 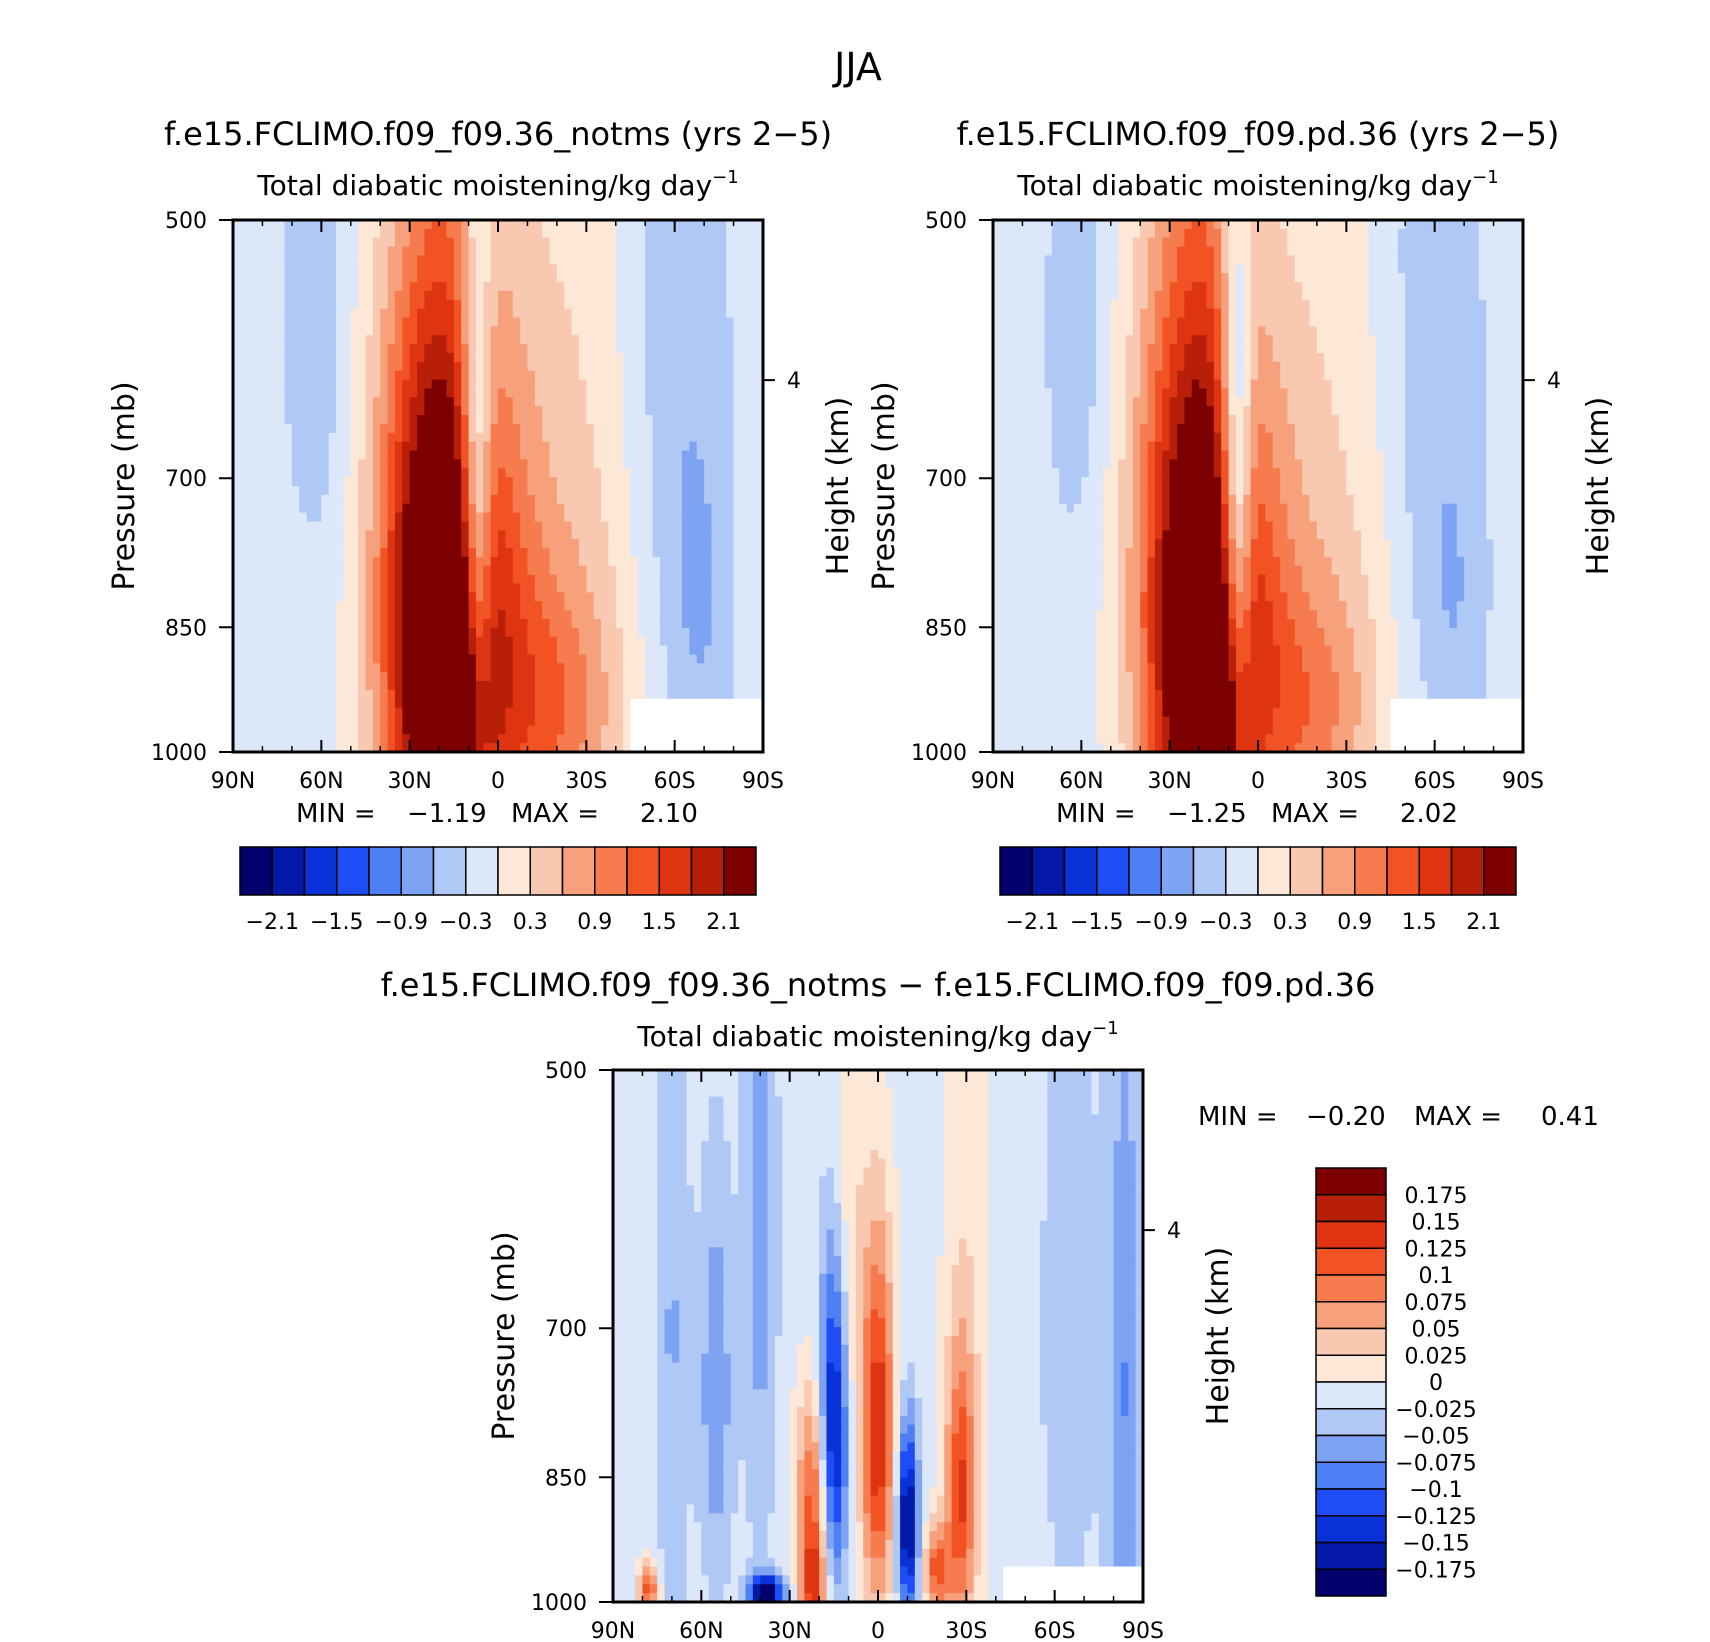 What do you see at coordinates (353, 871) in the screenshot?
I see `colorbar-box` at bounding box center [353, 871].